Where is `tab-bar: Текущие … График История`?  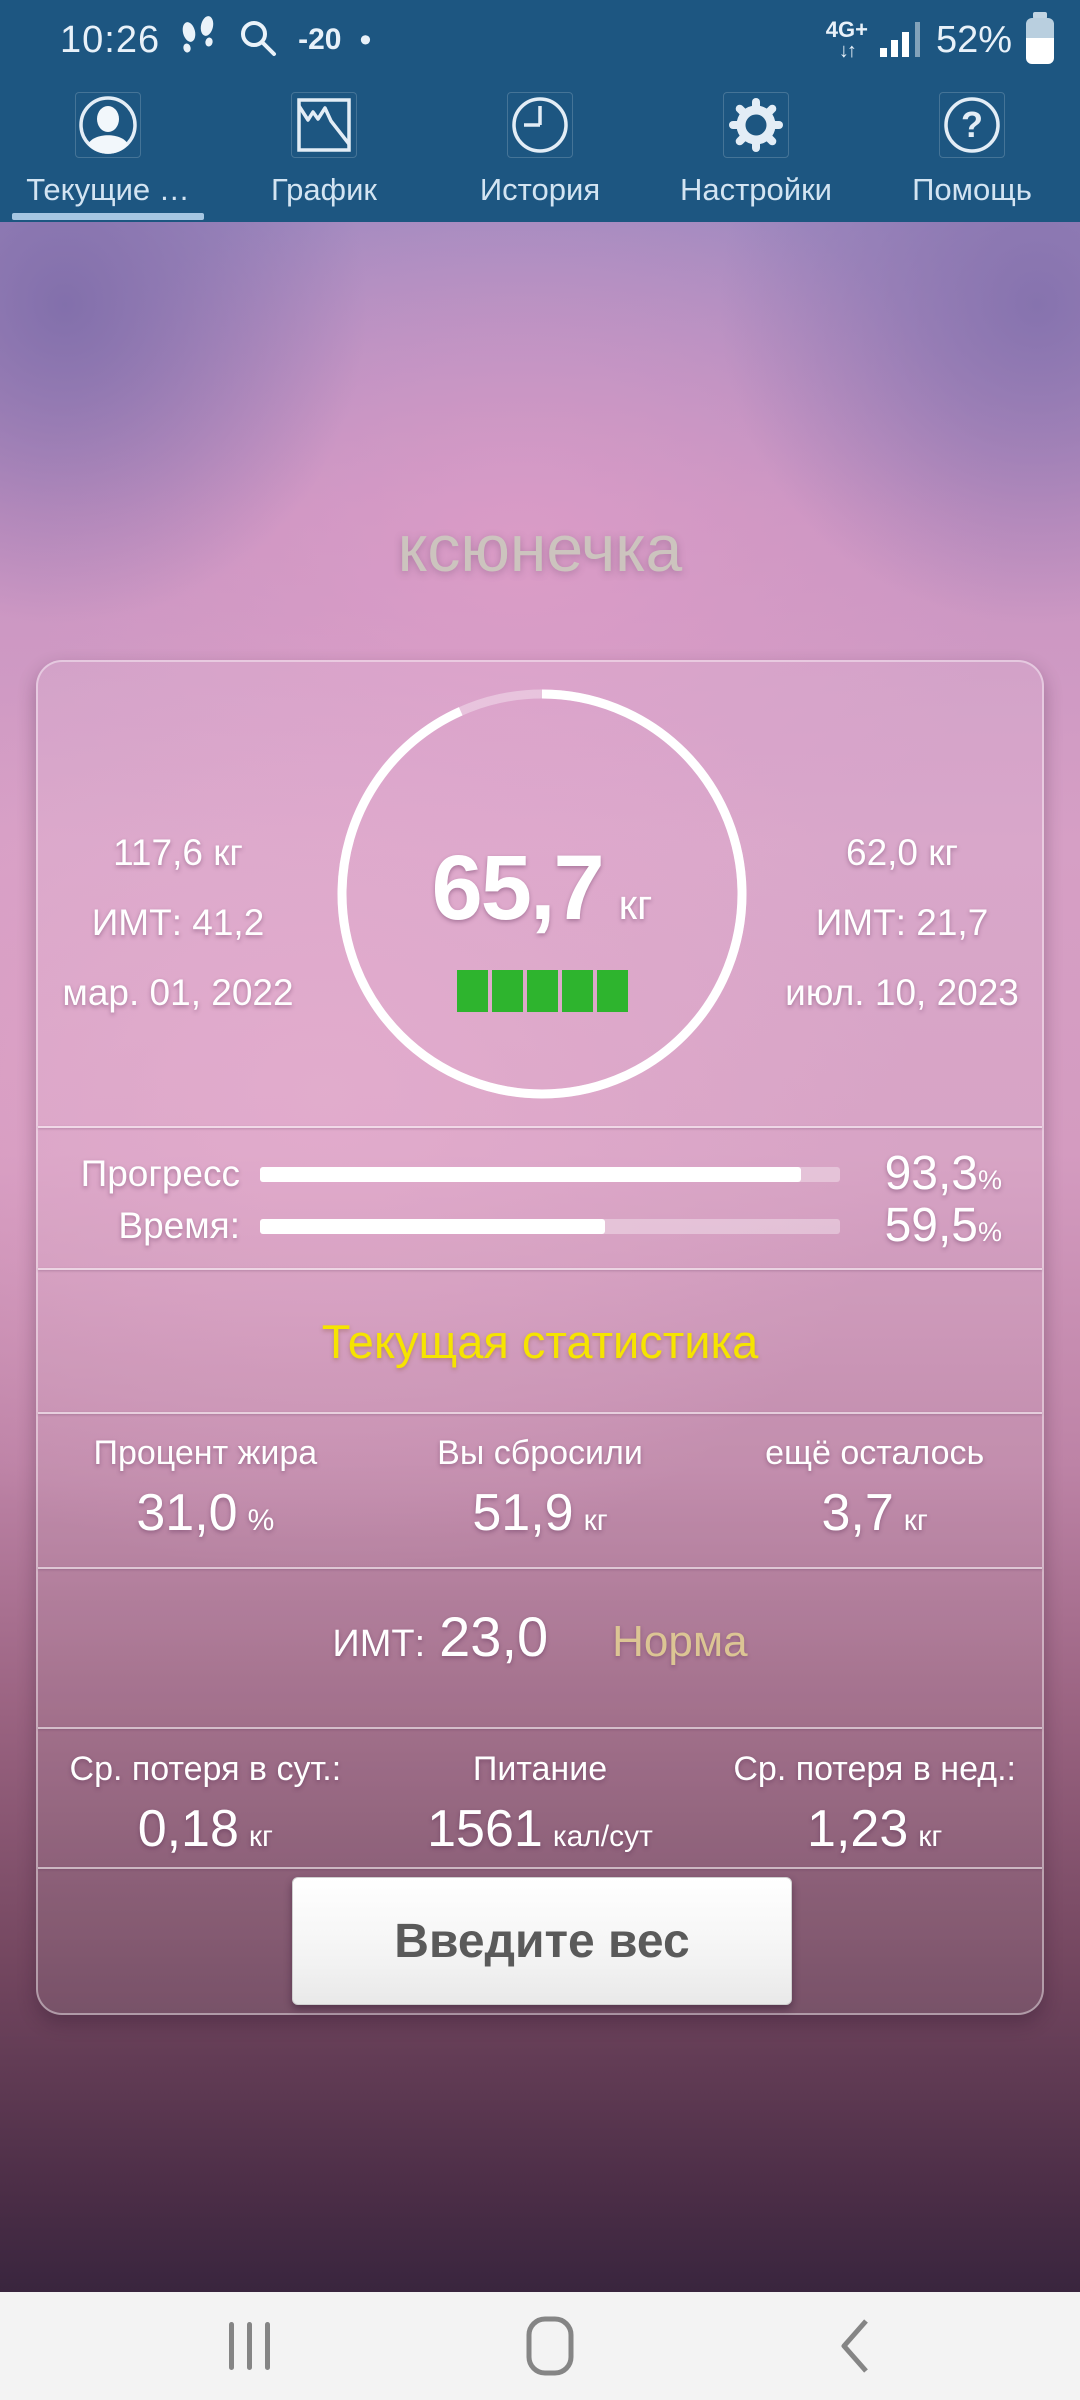
tab-bar: Текущие … График История is located at coordinates (540, 151).